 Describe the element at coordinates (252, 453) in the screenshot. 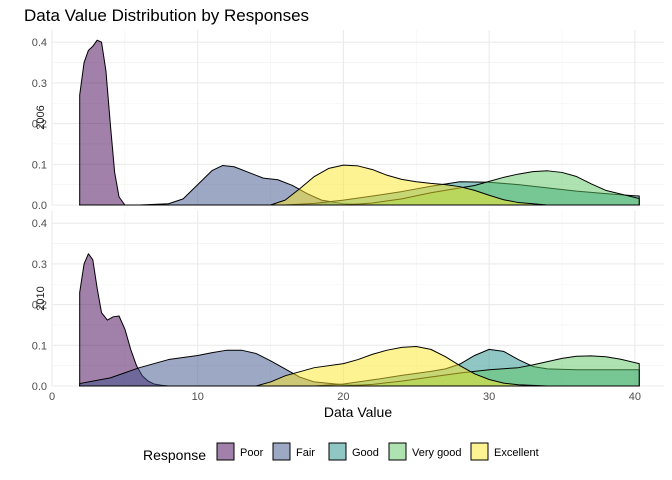

I see `legend-label: Poor` at that location.